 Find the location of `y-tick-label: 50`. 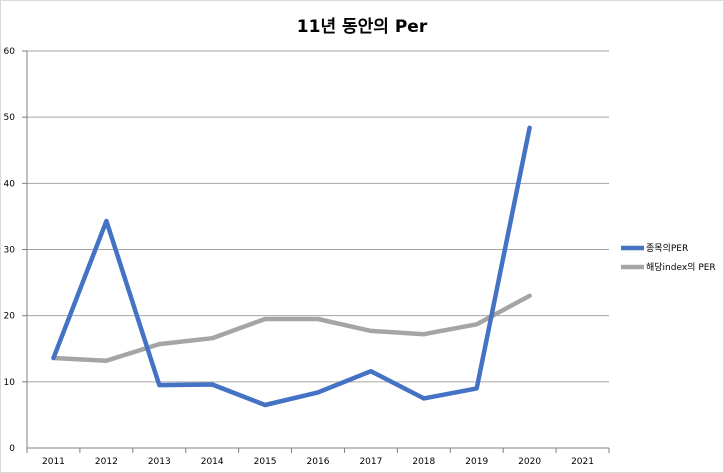

y-tick-label: 50 is located at coordinates (10, 118).